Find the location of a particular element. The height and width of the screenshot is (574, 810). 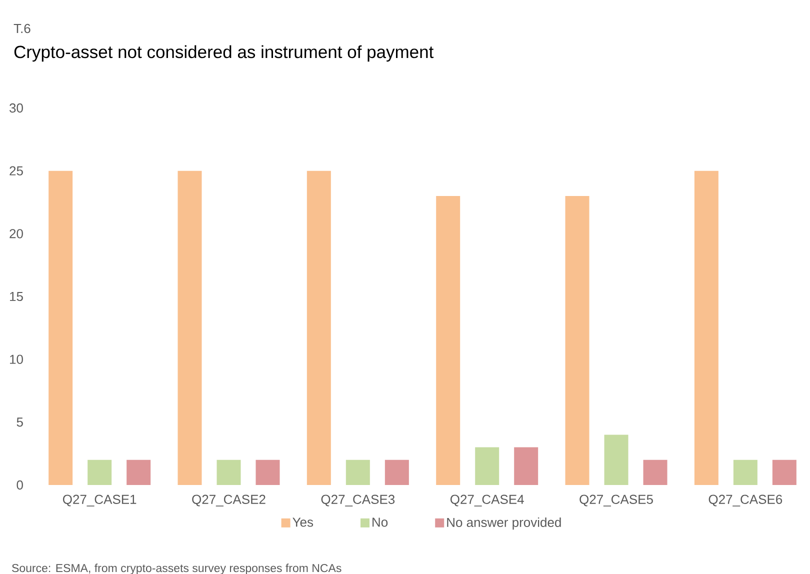

x-tick-label: Q27_CASE6 is located at coordinates (745, 500).